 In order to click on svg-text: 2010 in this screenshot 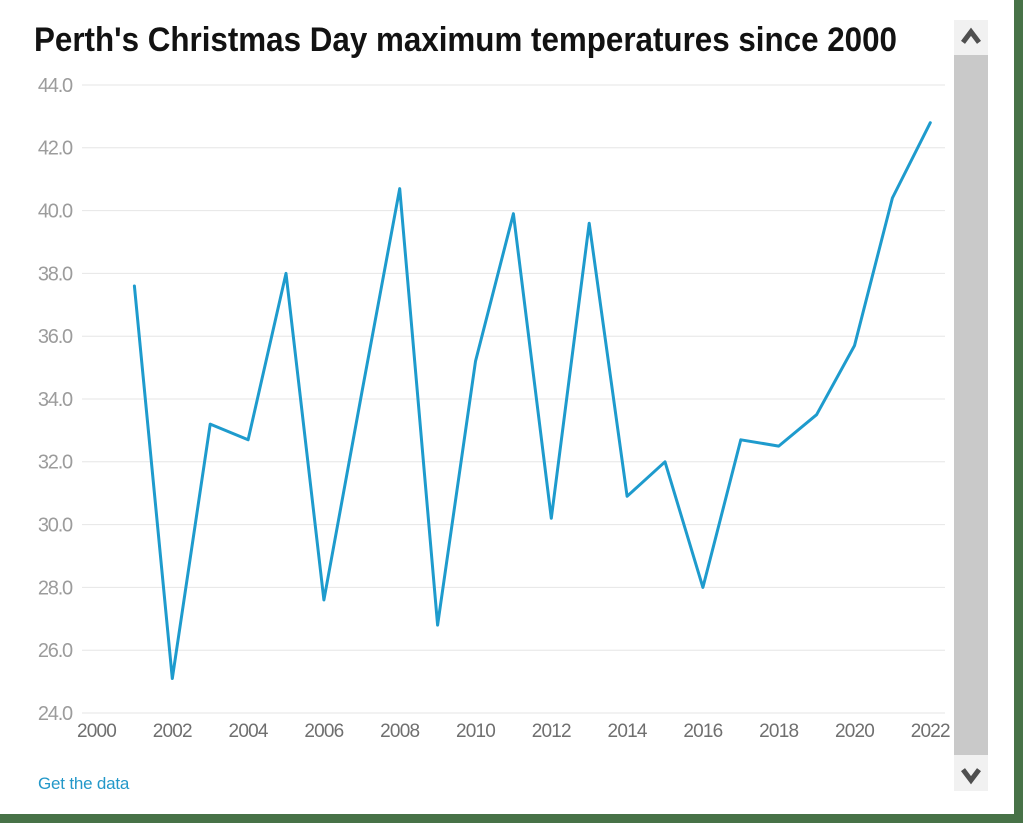, I will do `click(475, 731)`.